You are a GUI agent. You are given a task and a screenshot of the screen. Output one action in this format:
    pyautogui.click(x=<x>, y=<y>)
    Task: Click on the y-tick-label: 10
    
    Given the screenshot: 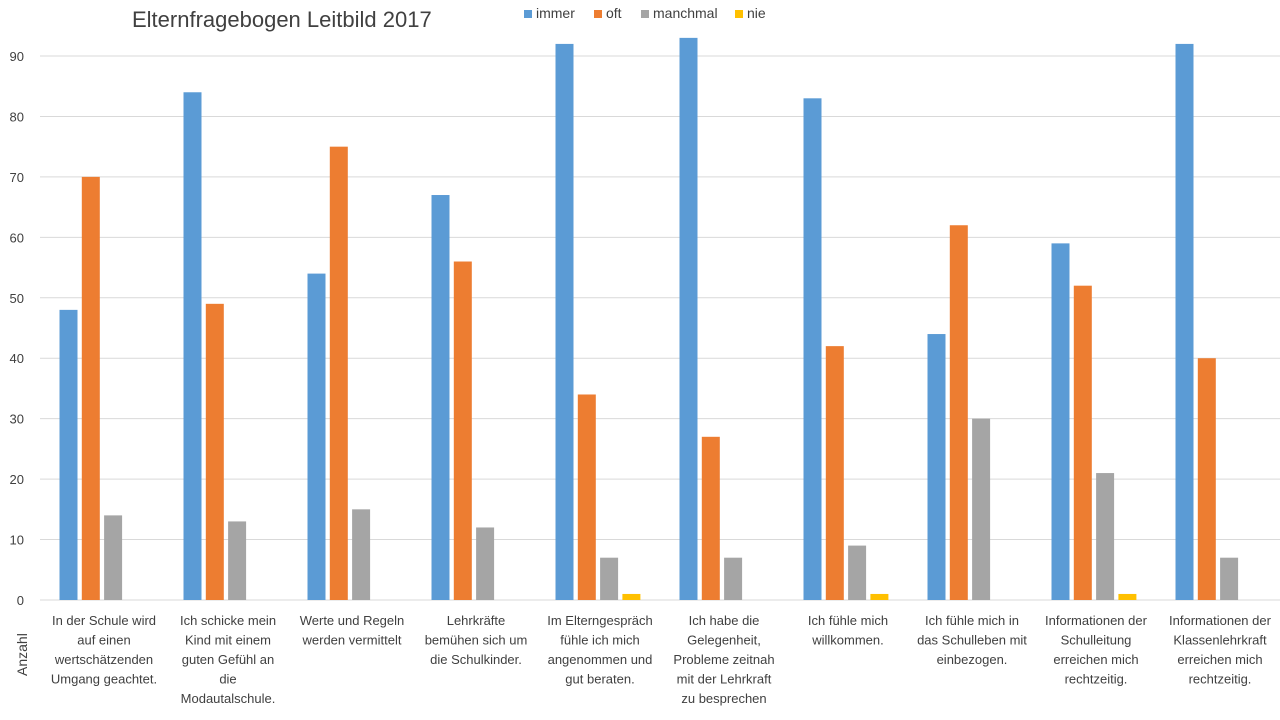 What is the action you would take?
    pyautogui.click(x=17, y=540)
    